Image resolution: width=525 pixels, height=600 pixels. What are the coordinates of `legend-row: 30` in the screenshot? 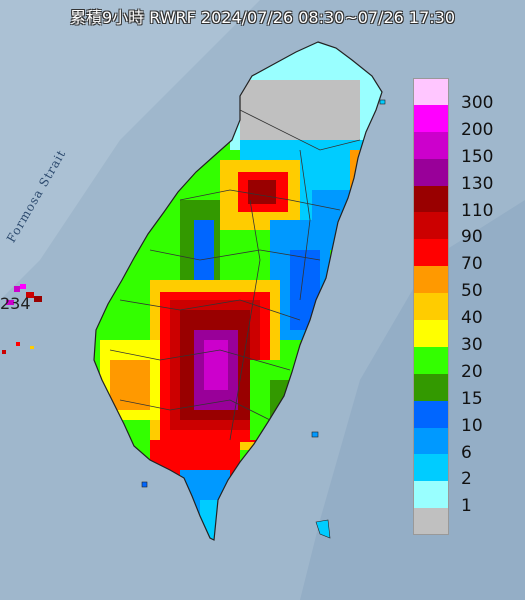 It's located at (463, 337).